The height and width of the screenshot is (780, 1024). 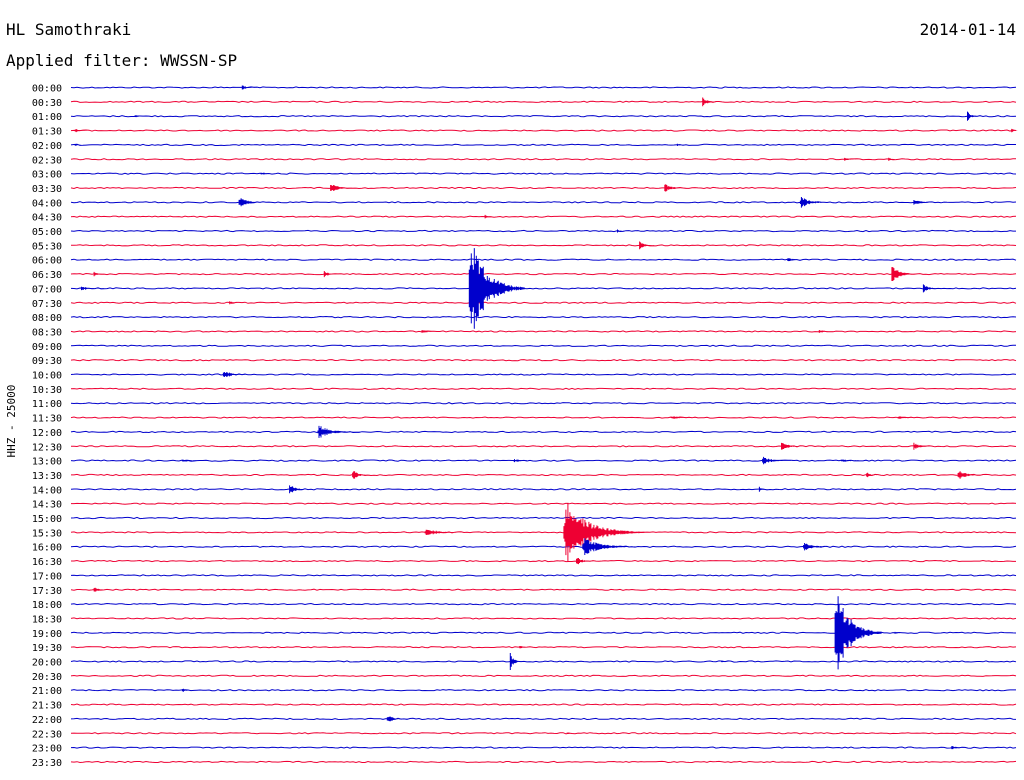 I want to click on row-time-label: 16:00, so click(x=47, y=548).